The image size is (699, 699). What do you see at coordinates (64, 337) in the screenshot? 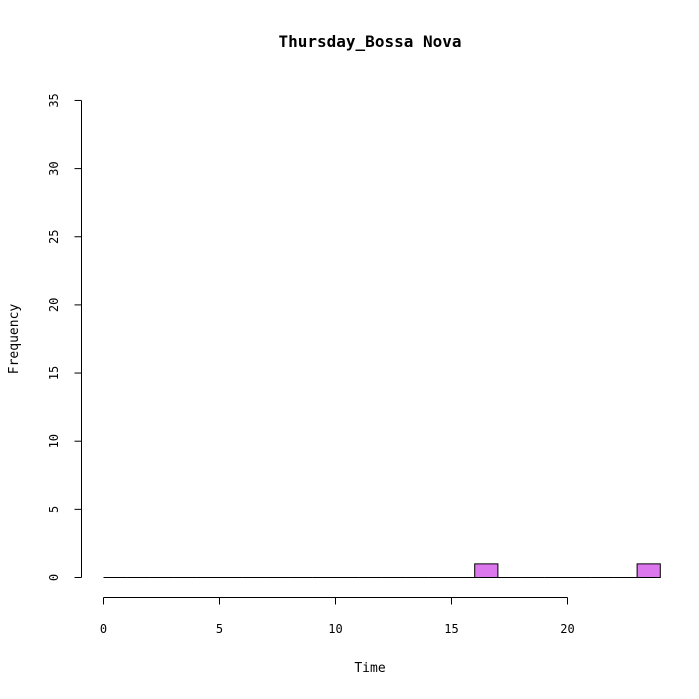
I see `y-axis: 0 5 10 15 20 25 30 35` at bounding box center [64, 337].